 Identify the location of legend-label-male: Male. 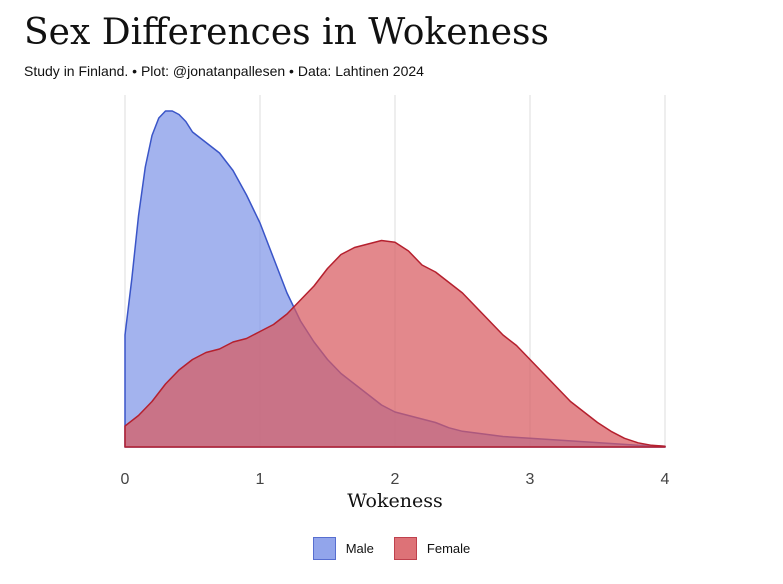
(359, 548).